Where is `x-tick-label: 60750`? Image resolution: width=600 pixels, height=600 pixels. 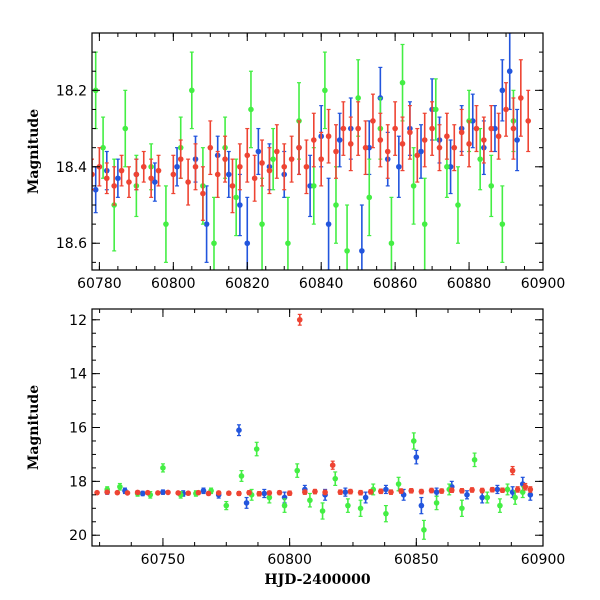
x-tick-label: 60750 is located at coordinates (163, 560).